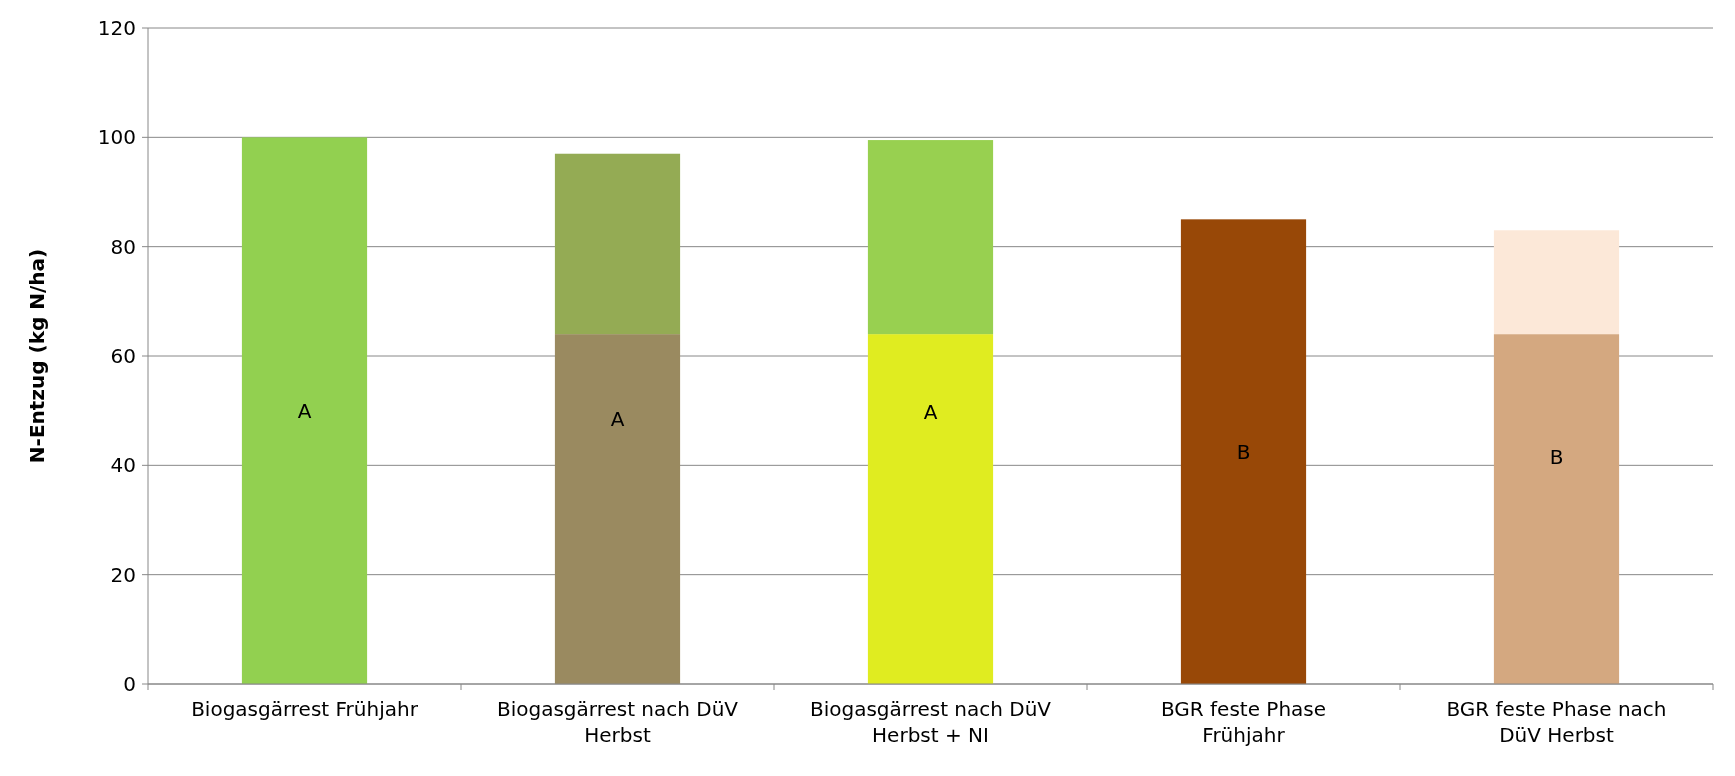  Describe the element at coordinates (930, 722) in the screenshot. I see `x-tick-label: Biogasgärrest nach DüV Herbst + NI` at that location.